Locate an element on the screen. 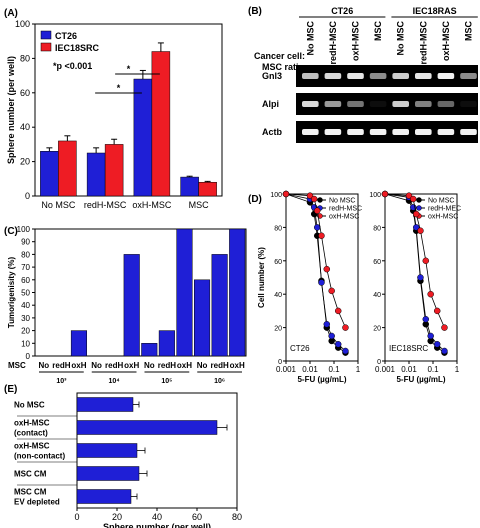 This screenshot has width=480, height=528. panel-d-ytick-label: 20 is located at coordinates (377, 329).